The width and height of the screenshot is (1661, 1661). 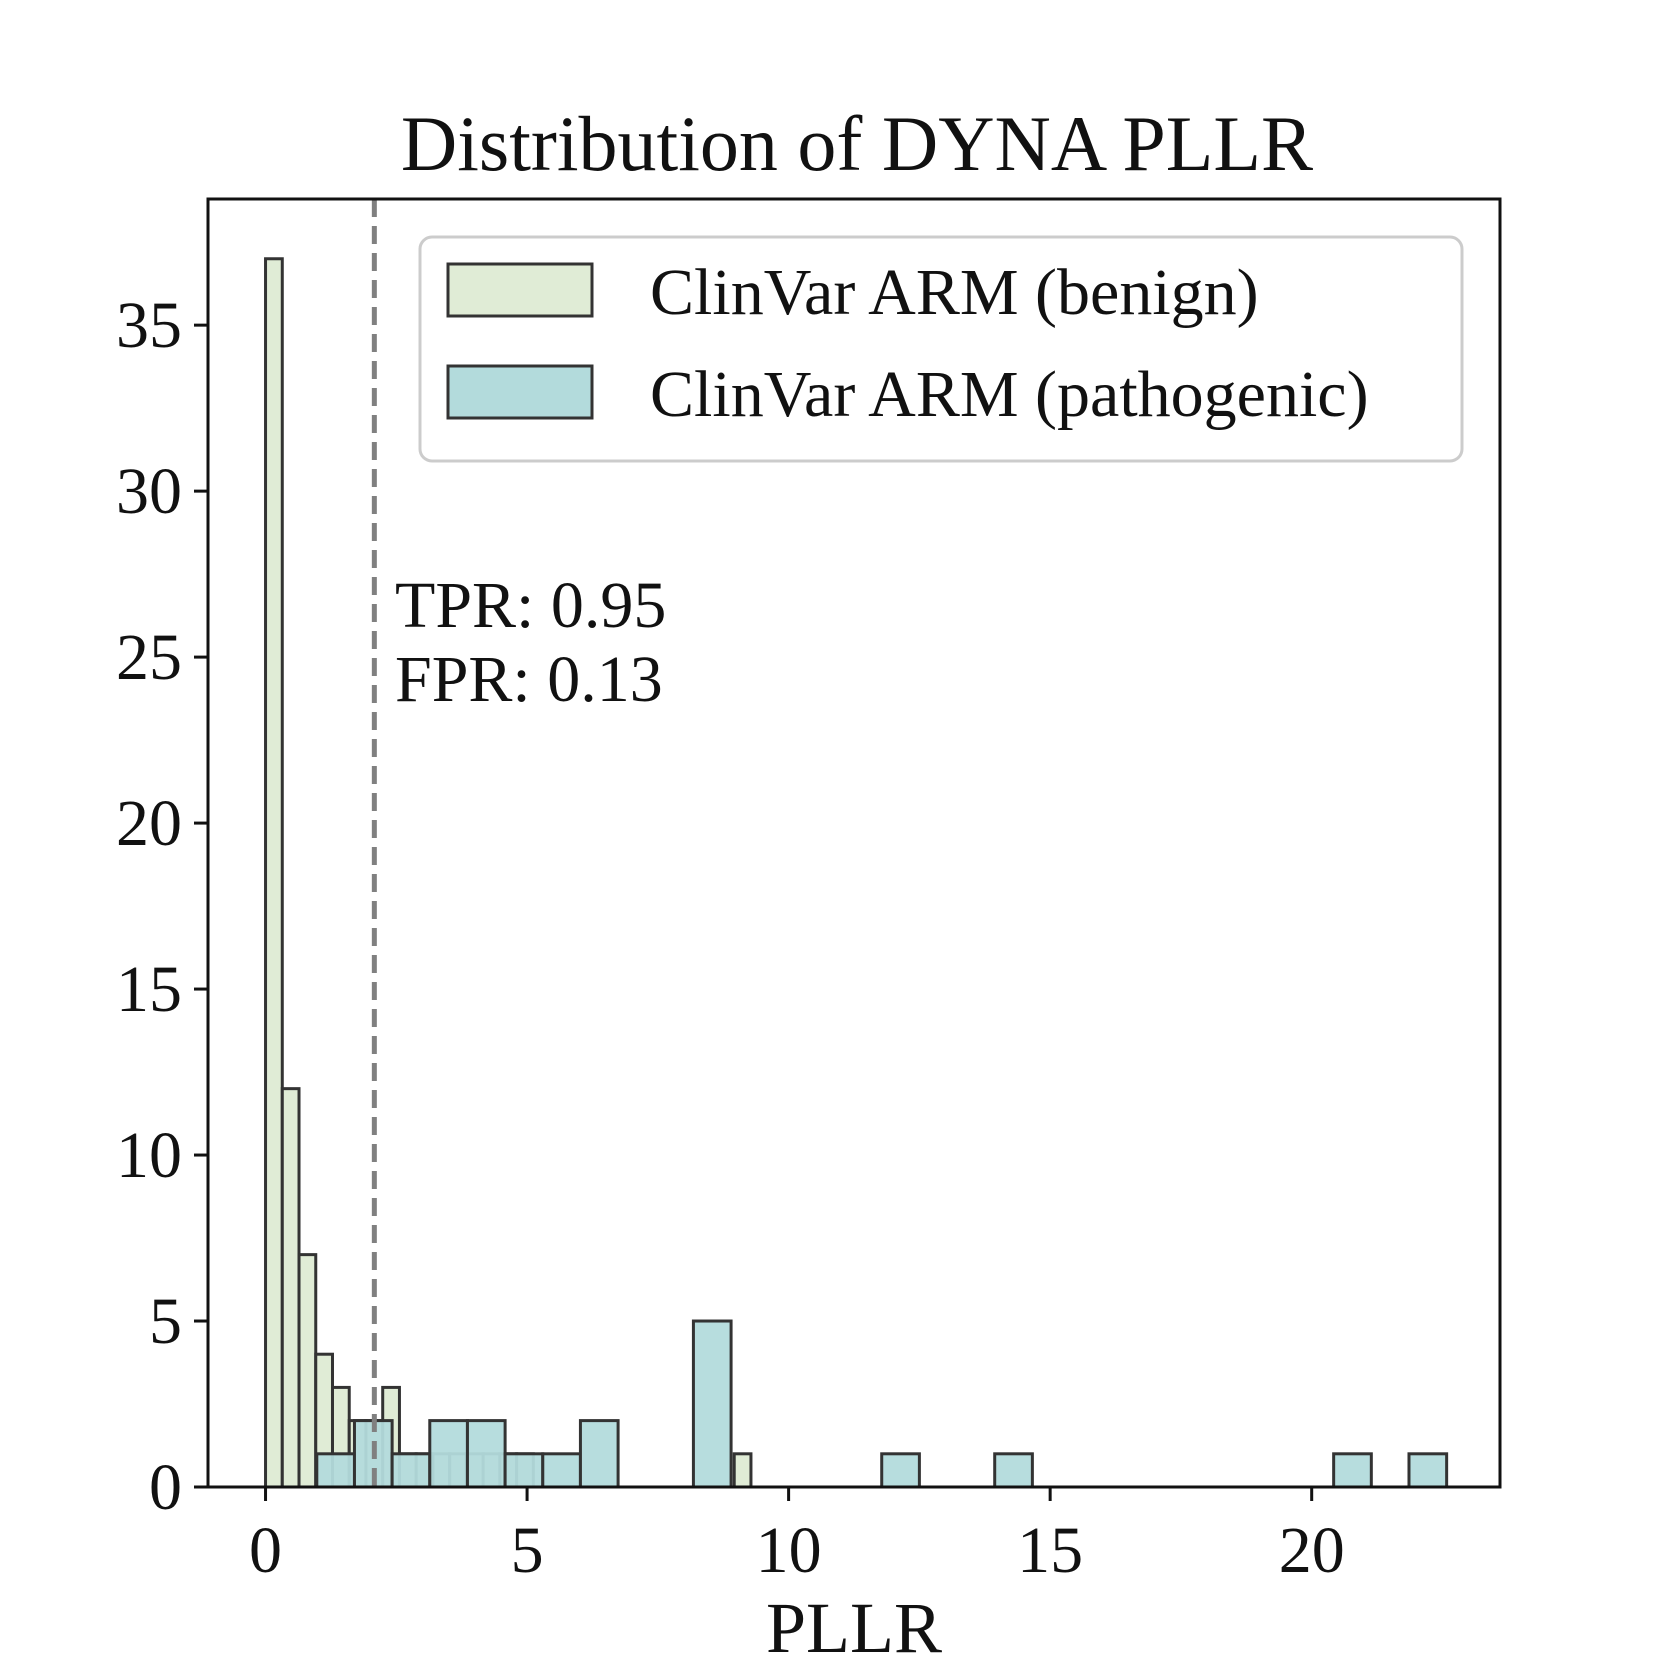 I want to click on x-tick-label: 10, so click(x=789, y=1550).